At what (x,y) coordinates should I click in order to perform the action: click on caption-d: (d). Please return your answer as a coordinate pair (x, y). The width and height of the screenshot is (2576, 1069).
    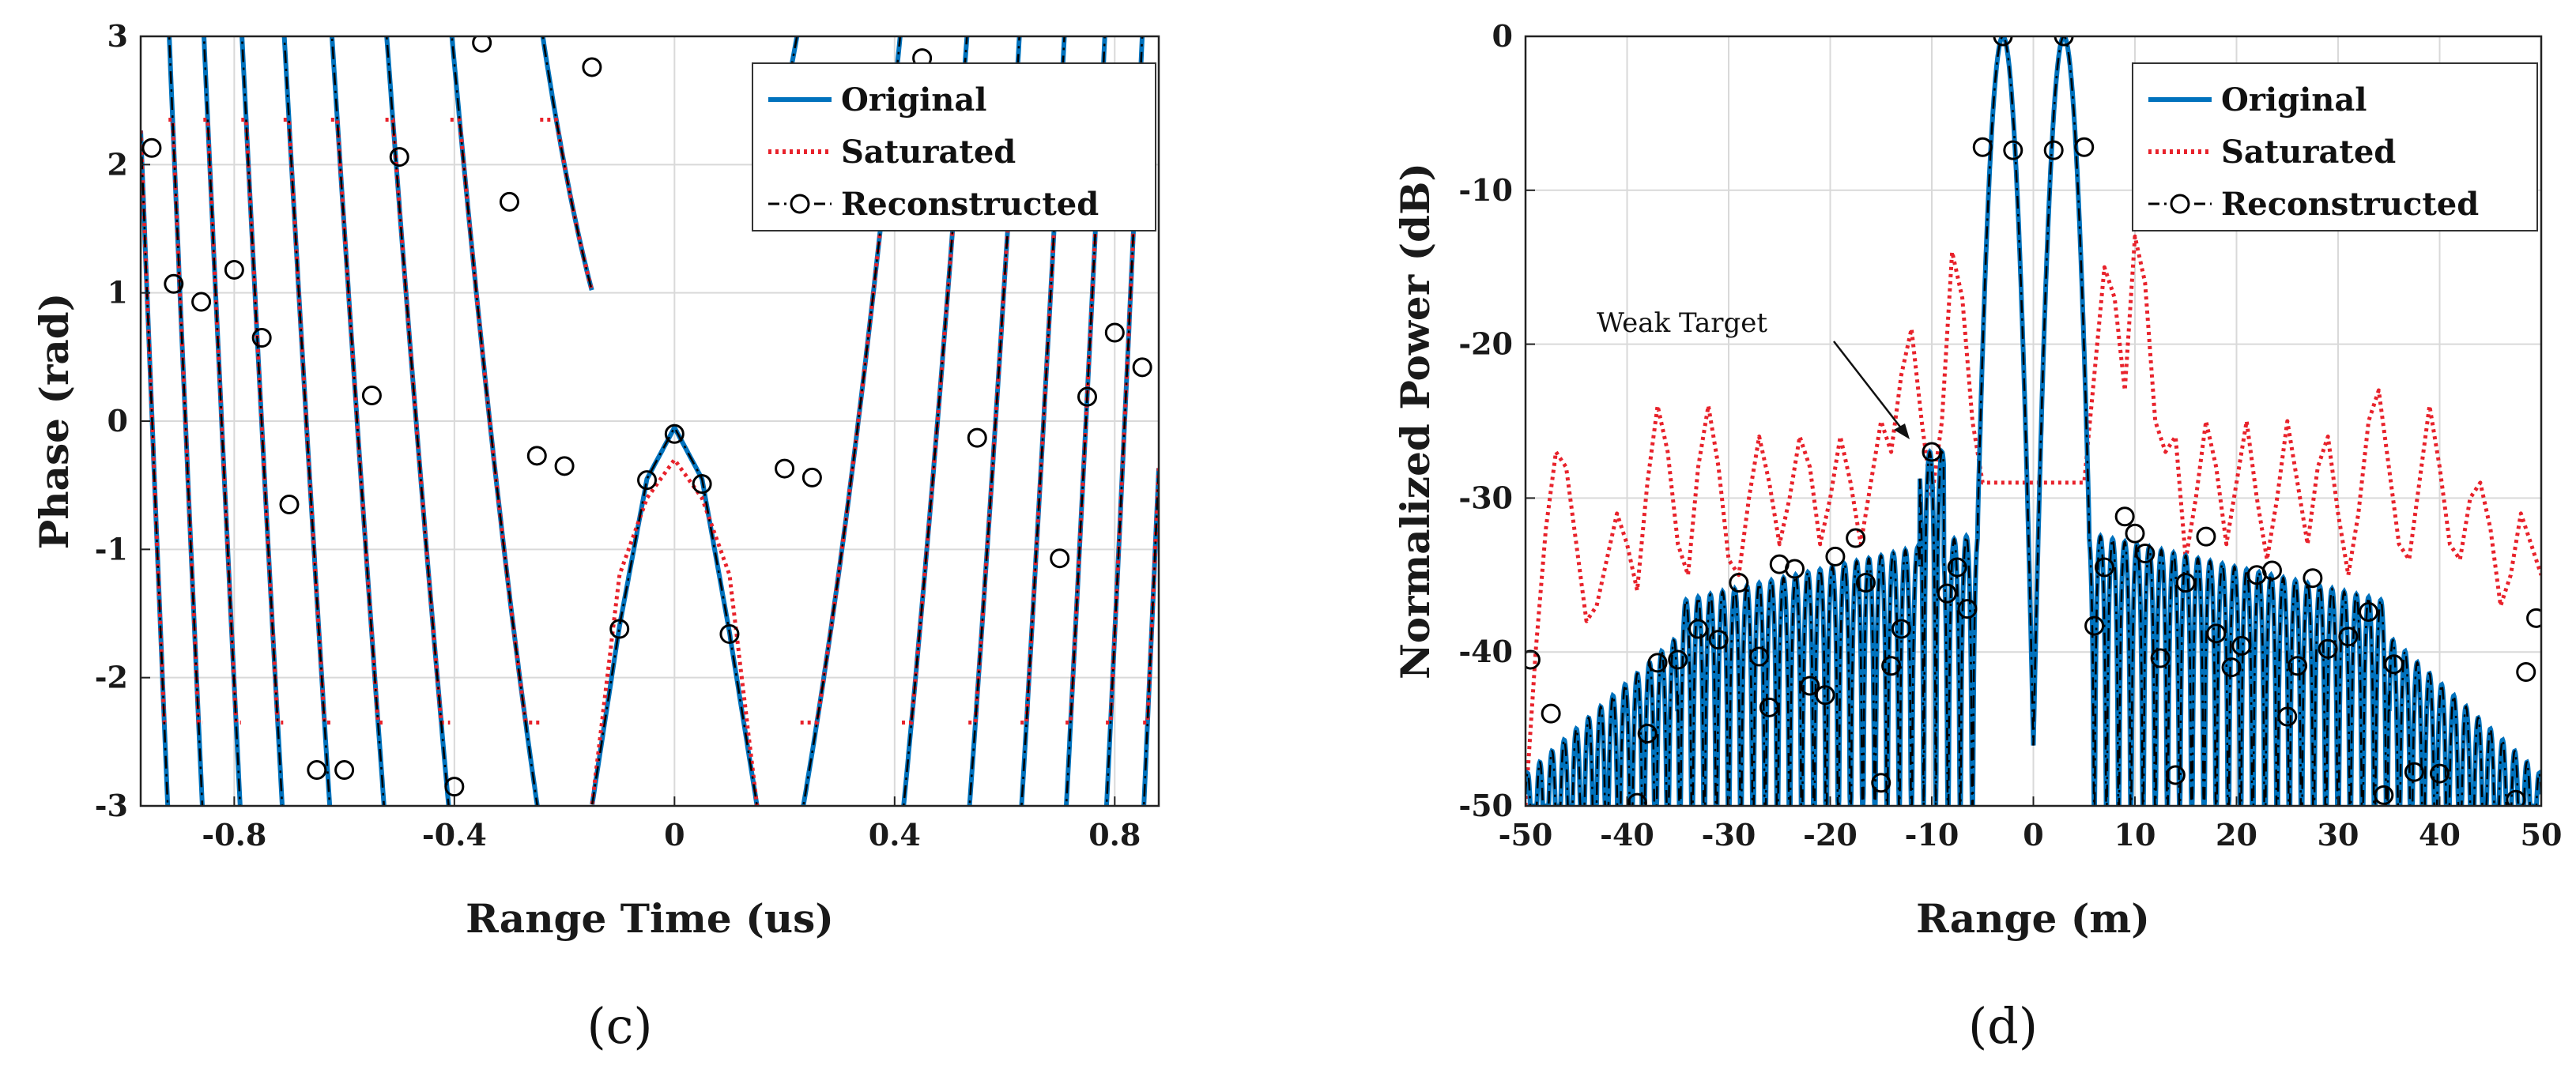
    Looking at the image, I should click on (2003, 1026).